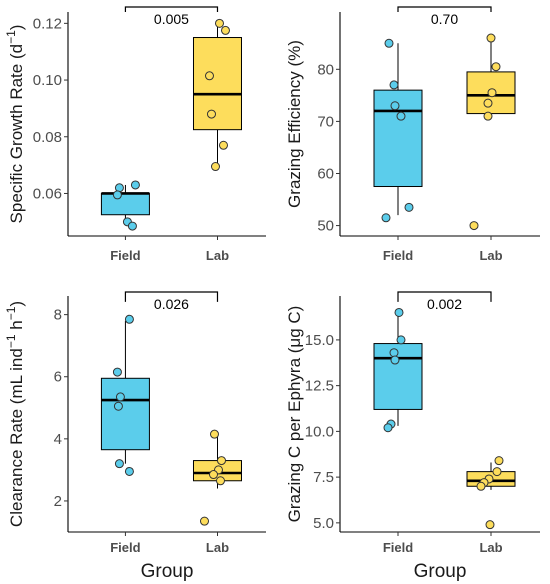  What do you see at coordinates (319, 340) in the screenshot?
I see `y-tick-label: 15.0` at bounding box center [319, 340].